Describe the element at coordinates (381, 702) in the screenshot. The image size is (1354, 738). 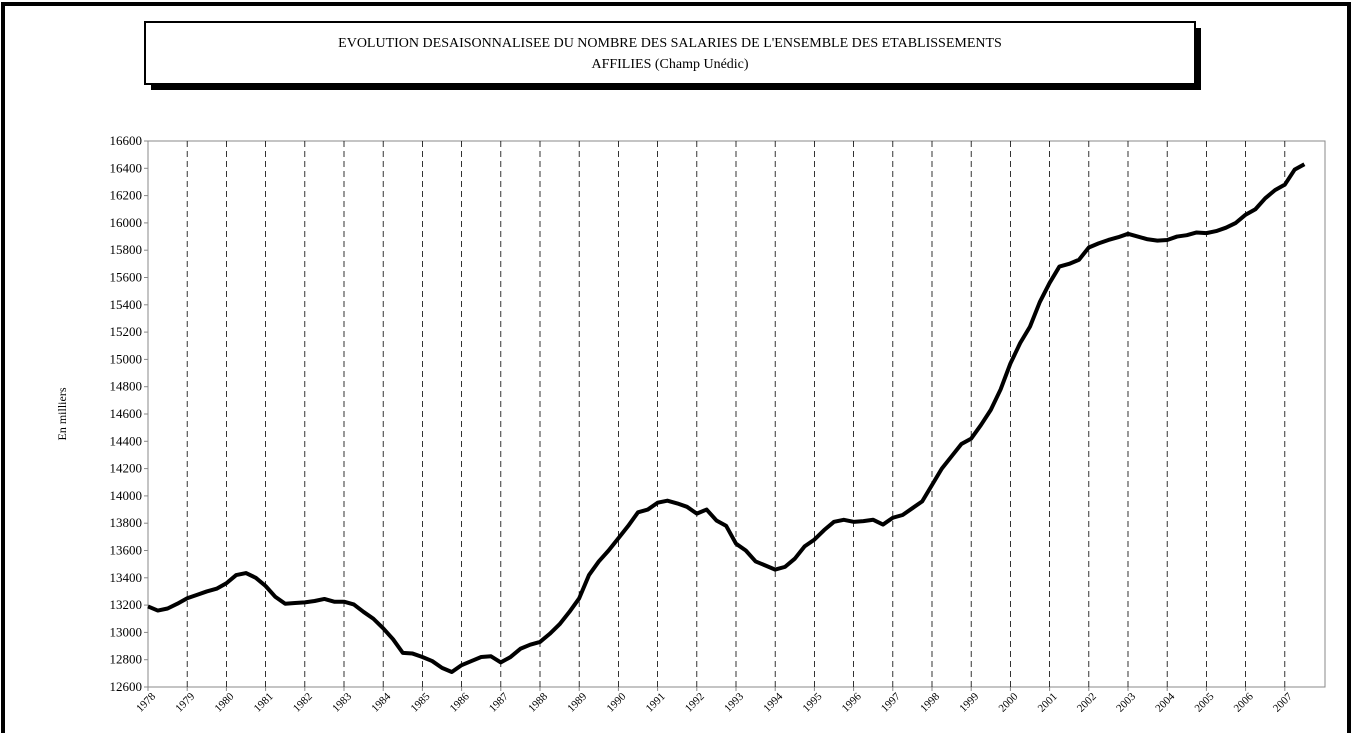
I see `x-tick-label: 1984` at that location.